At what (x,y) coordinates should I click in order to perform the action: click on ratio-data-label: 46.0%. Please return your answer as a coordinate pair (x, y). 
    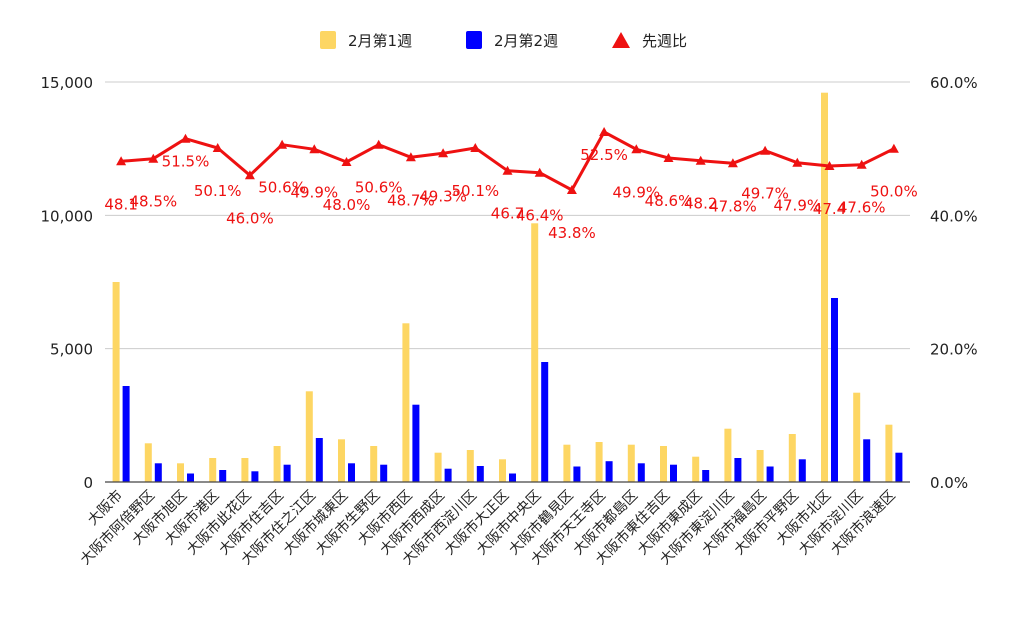
    Looking at the image, I should click on (250, 218).